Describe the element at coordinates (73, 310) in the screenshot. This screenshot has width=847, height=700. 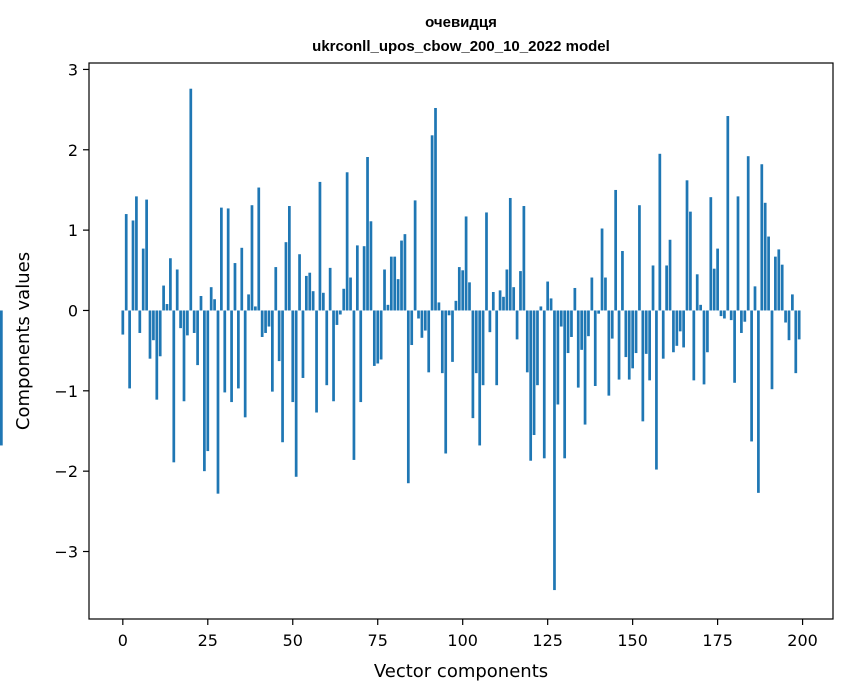
I see `y-tick-label: 0` at that location.